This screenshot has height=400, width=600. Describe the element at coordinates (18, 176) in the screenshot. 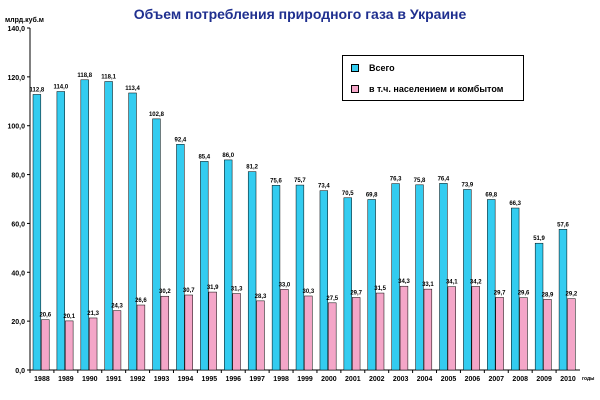

I see `y-tick-label: 80,0` at that location.